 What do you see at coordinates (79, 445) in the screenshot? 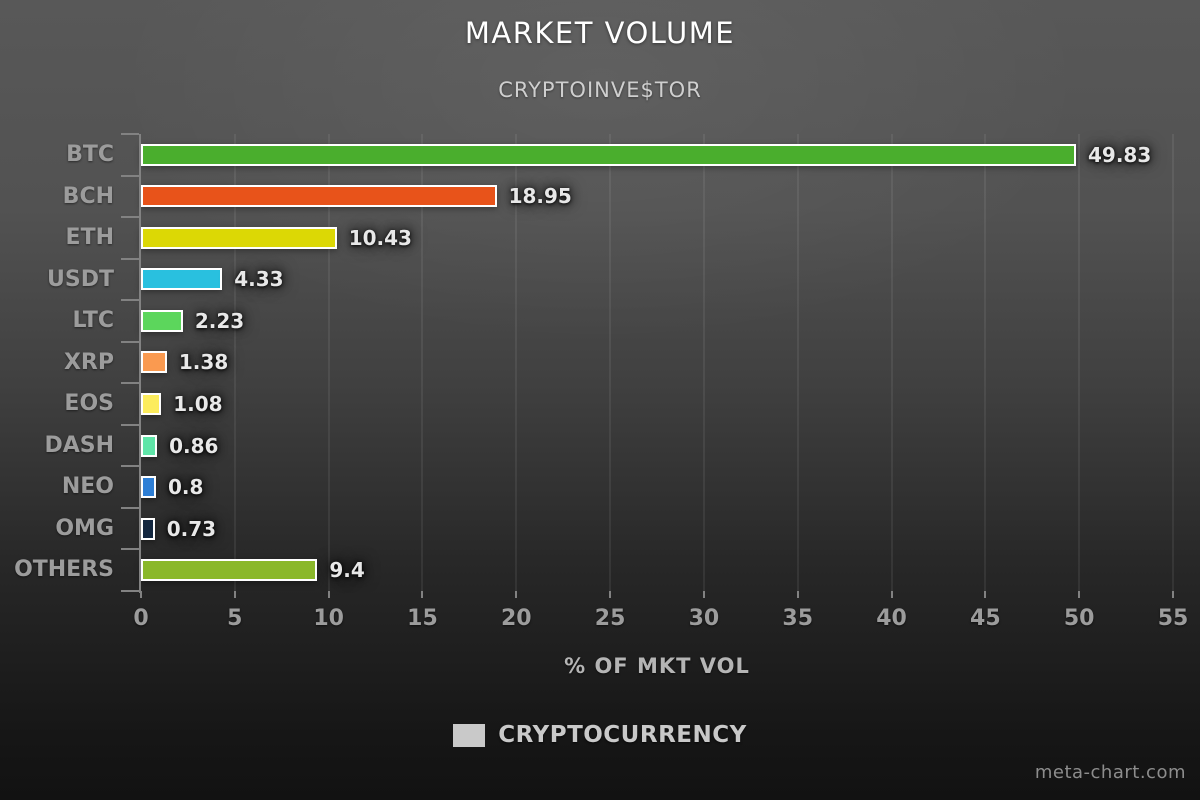
I see `y-label-dash: DASH` at bounding box center [79, 445].